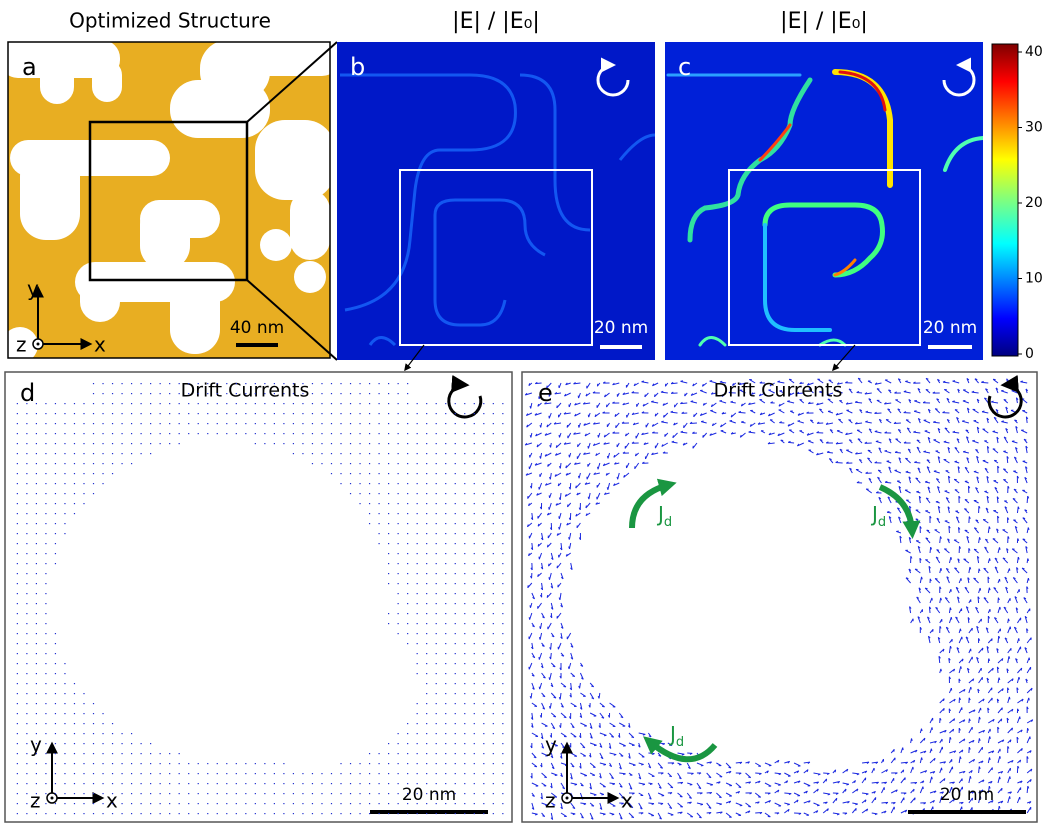 The image size is (1042, 825). What do you see at coordinates (824, 201) in the screenshot?
I see `field-map` at bounding box center [824, 201].